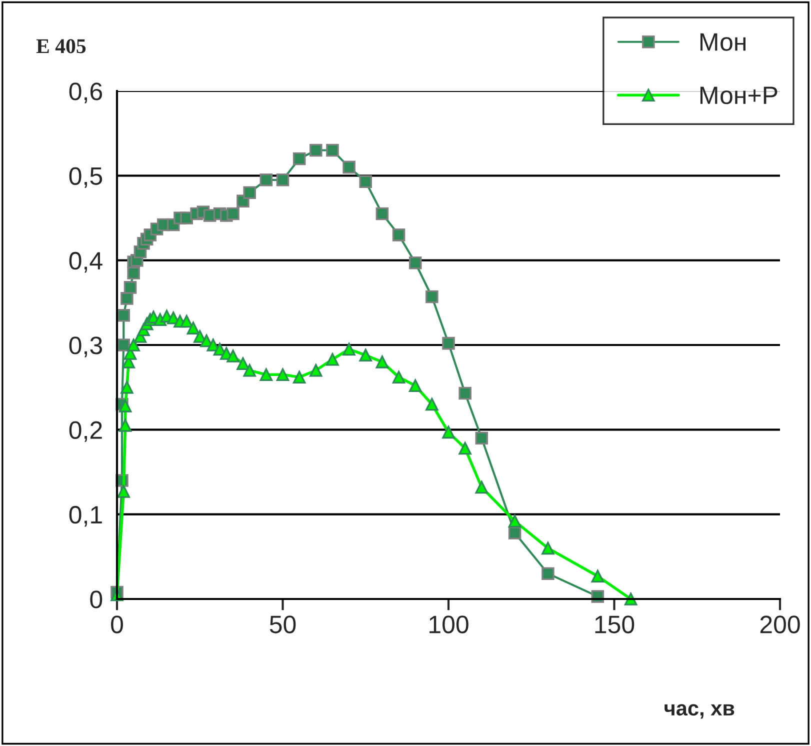 This screenshot has width=811, height=746. What do you see at coordinates (85, 347) in the screenshot?
I see `y-tick-label: 0,3` at bounding box center [85, 347].